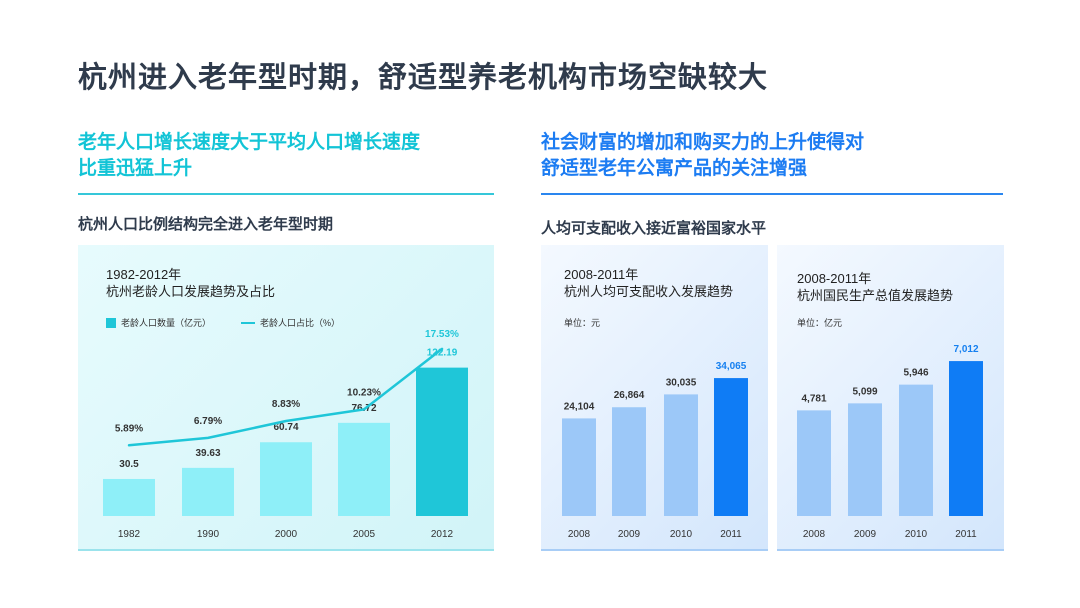  Describe the element at coordinates (966, 534) in the screenshot. I see `x-tick-gdp-2011: 2011` at that location.